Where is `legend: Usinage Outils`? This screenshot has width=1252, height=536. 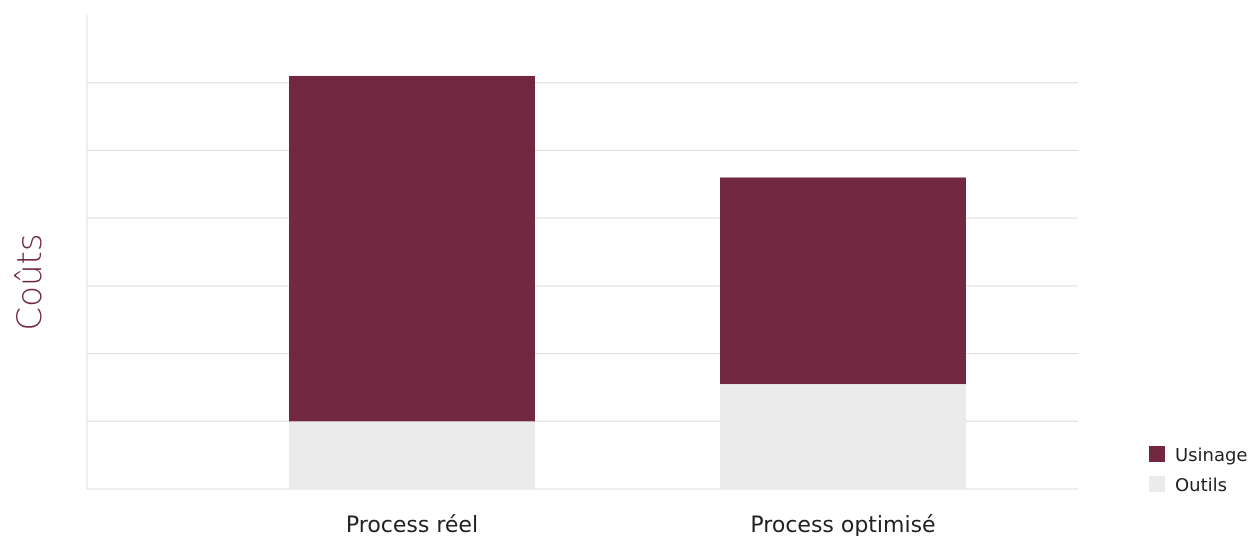 legend: Usinage Outils is located at coordinates (1198, 470).